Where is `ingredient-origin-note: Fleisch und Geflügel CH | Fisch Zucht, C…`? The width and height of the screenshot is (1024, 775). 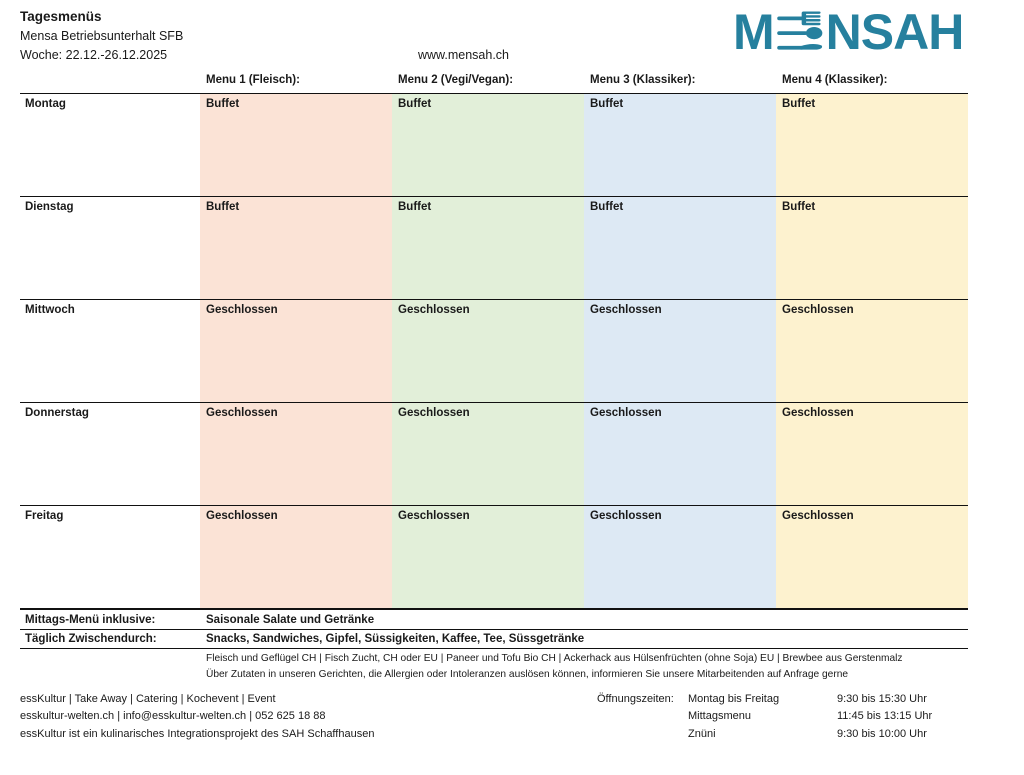 ingredient-origin-note: Fleisch und Geflügel CH | Fisch Zucht, C… is located at coordinates (554, 666).